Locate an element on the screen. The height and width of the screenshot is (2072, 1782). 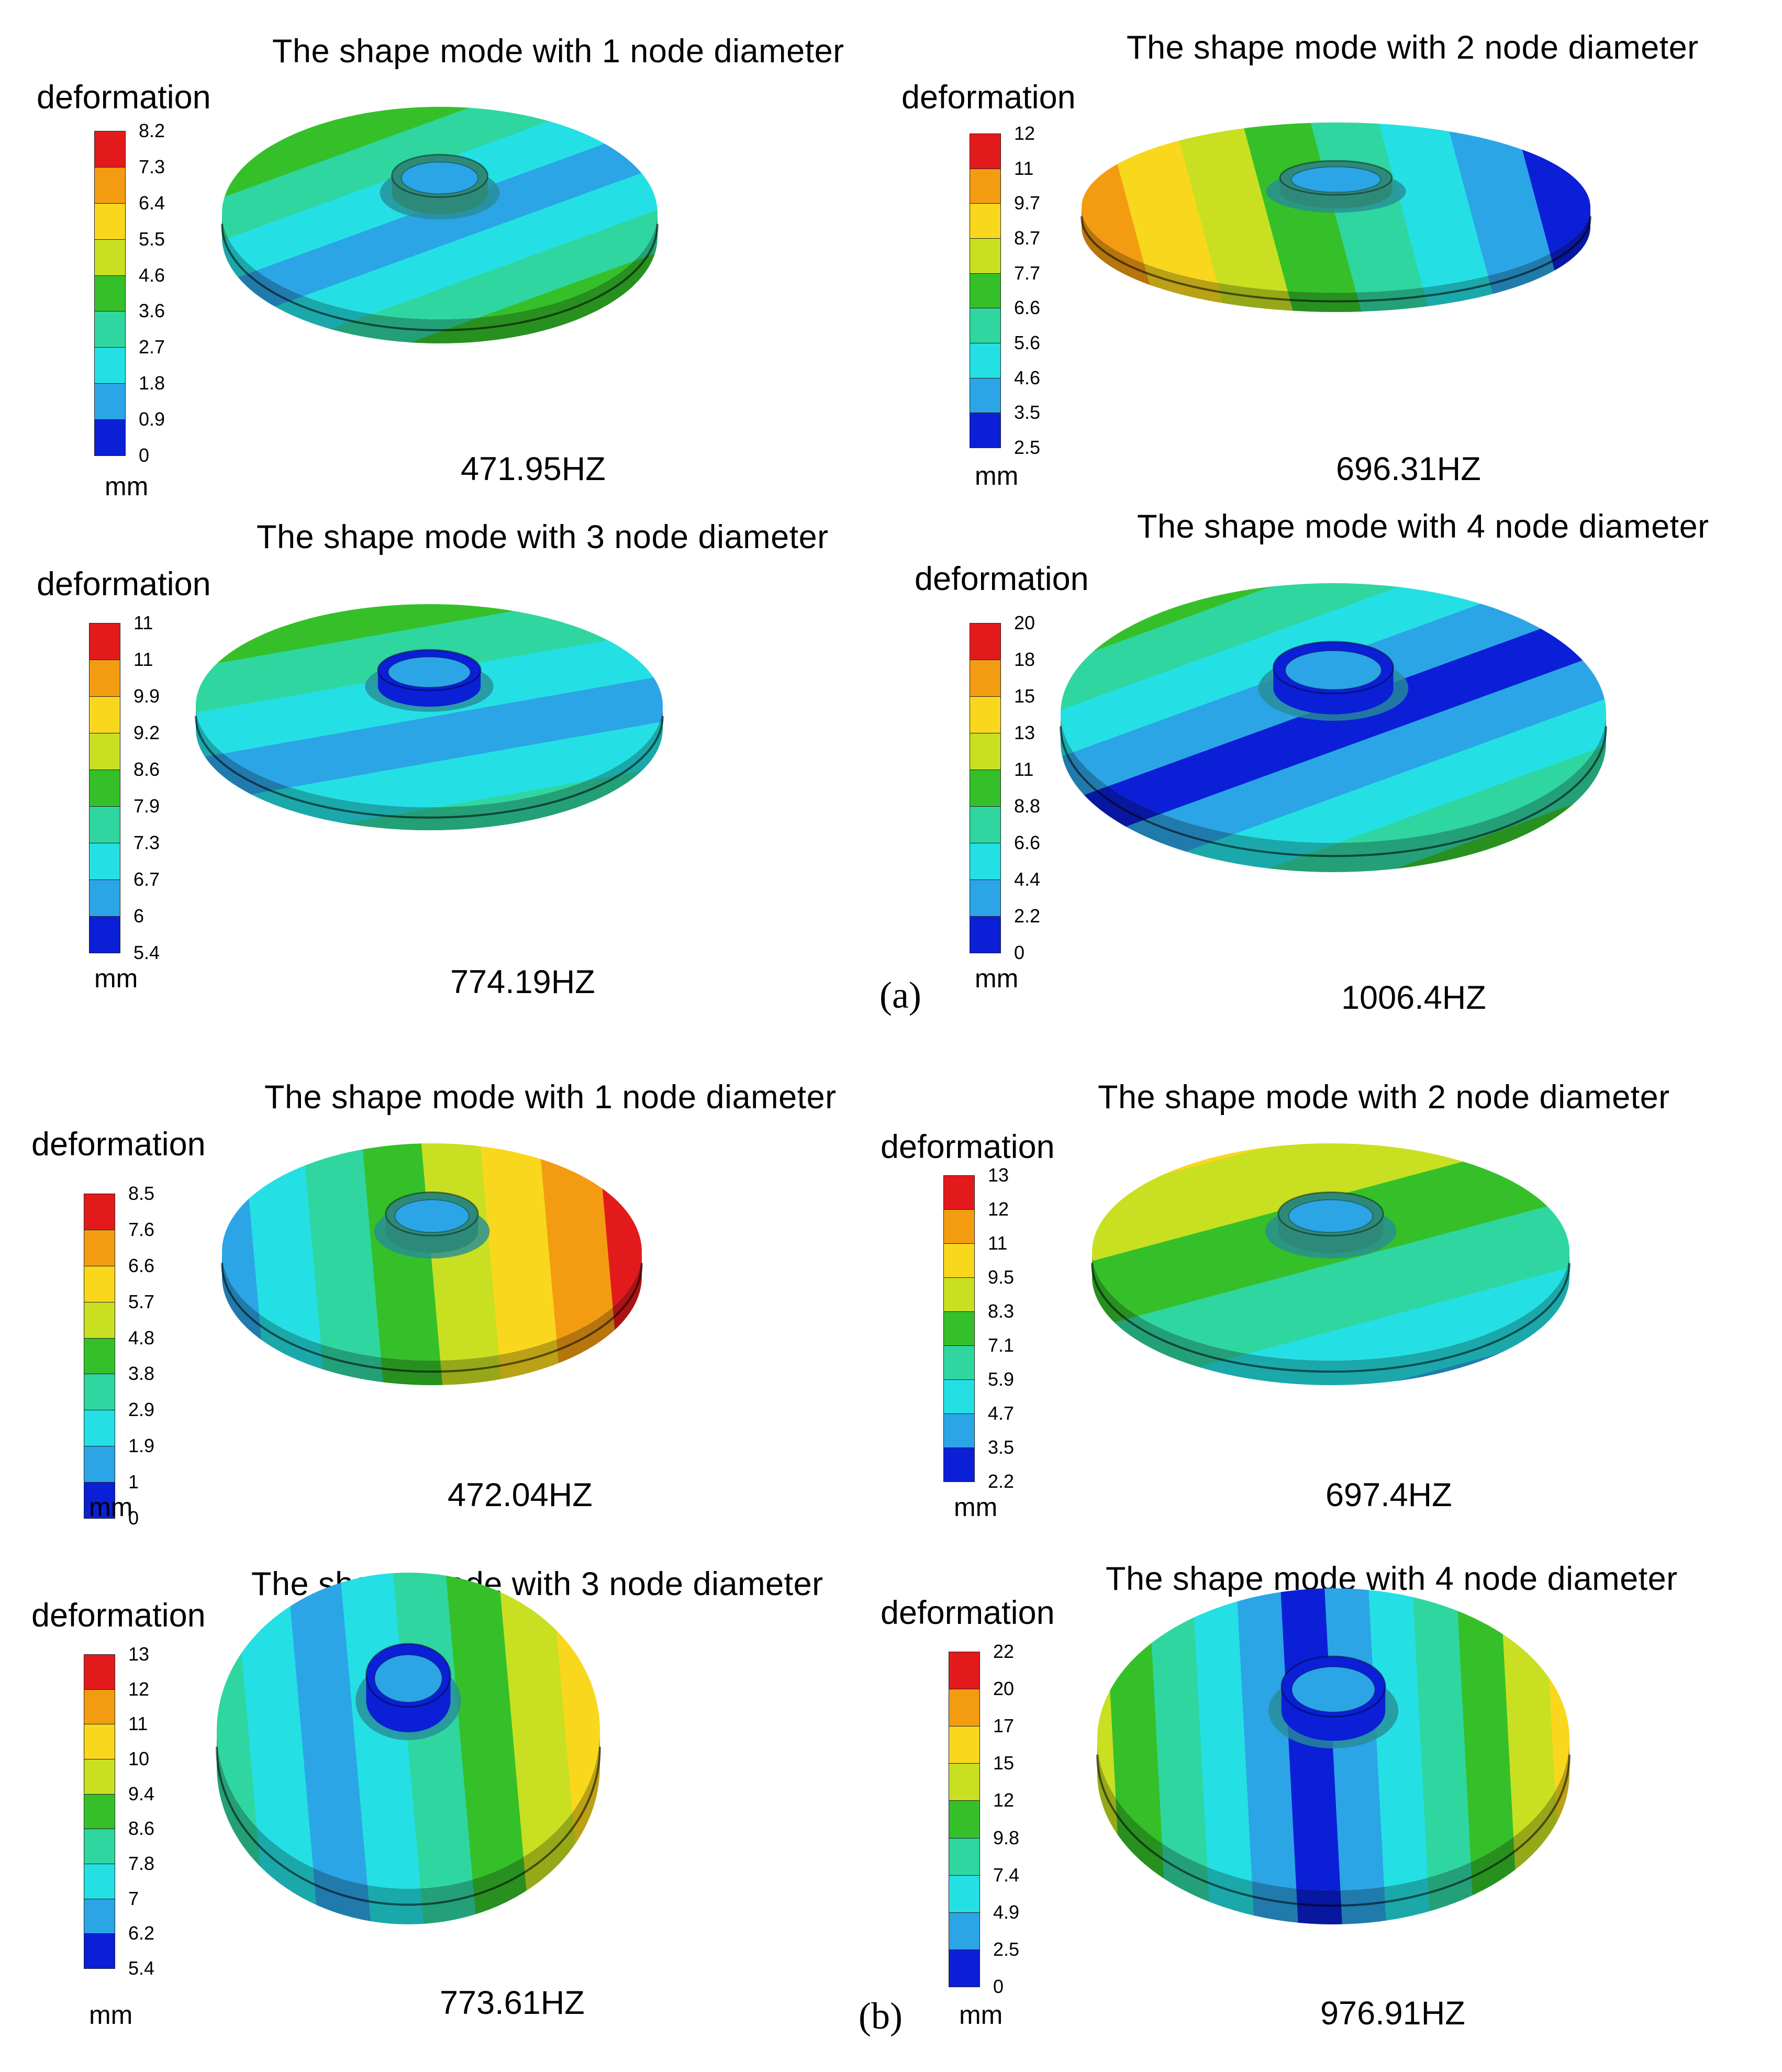
legend-tick-label: 3.5 is located at coordinates (1001, 1447).